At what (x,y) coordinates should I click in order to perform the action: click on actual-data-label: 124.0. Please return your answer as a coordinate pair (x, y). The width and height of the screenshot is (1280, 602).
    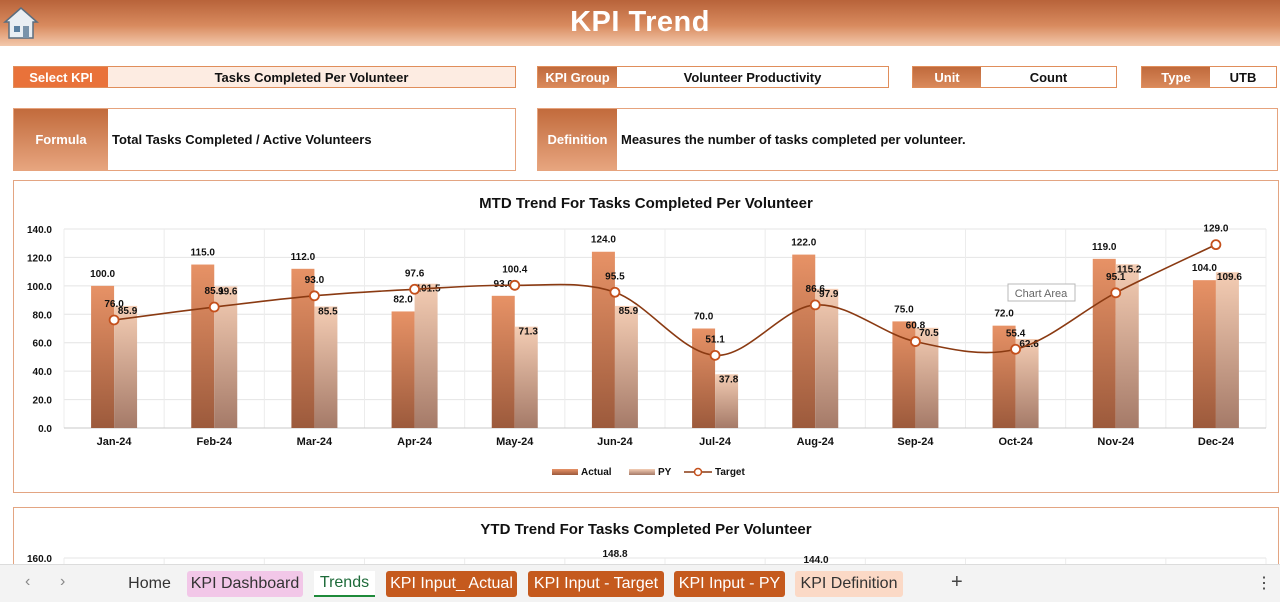
    Looking at the image, I should click on (603, 240).